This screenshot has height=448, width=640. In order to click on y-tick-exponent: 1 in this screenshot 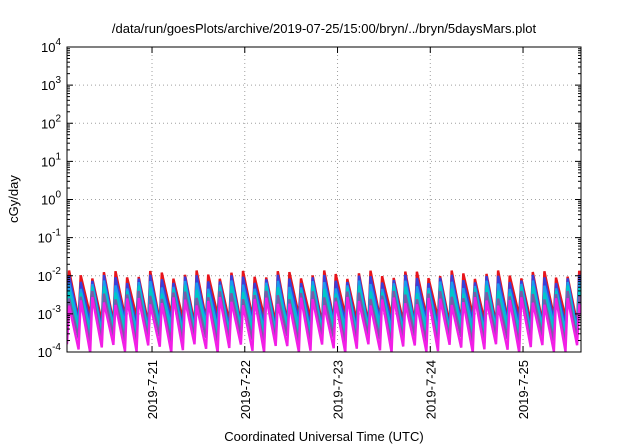, I will do `click(58, 156)`.